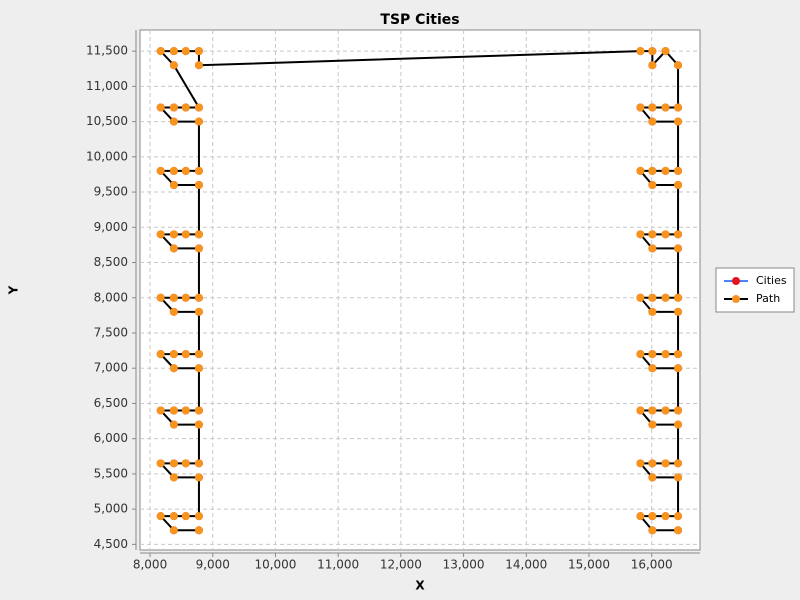 Image resolution: width=800 pixels, height=600 pixels. I want to click on y-tick-label: 10,500, so click(107, 121).